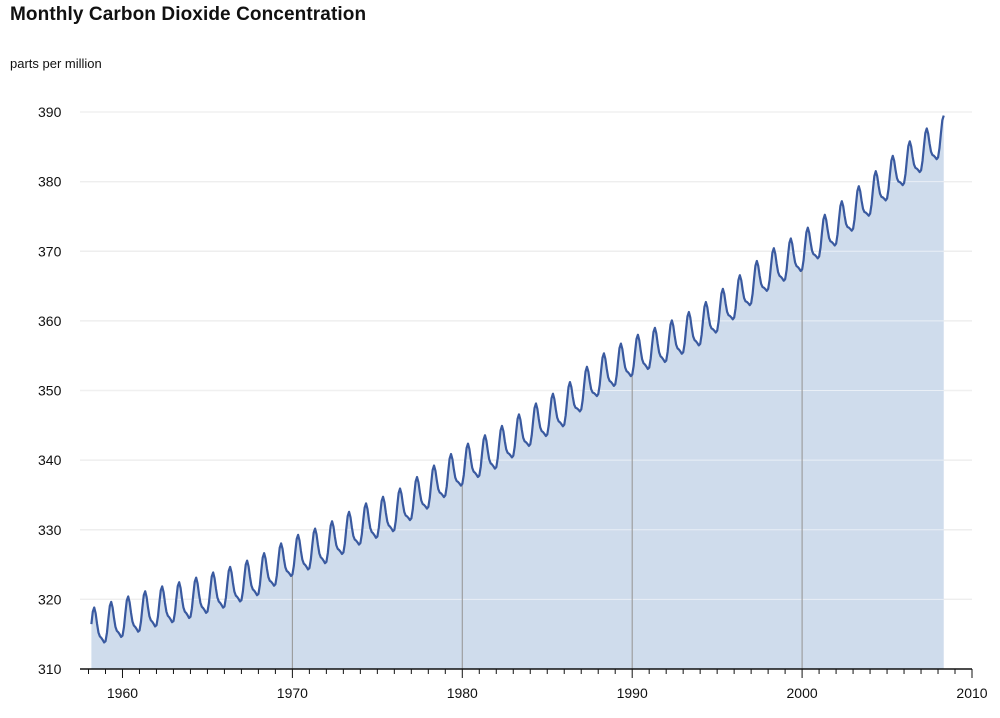  What do you see at coordinates (50, 599) in the screenshot?
I see `y-tick-label-320: 320` at bounding box center [50, 599].